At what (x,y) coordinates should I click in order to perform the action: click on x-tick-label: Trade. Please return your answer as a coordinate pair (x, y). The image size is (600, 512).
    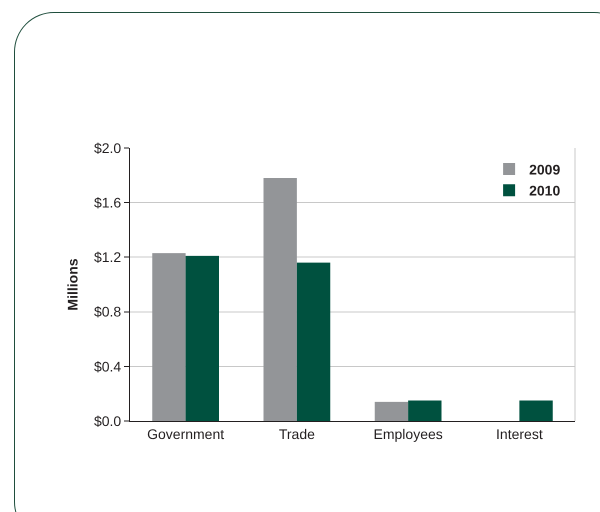
    Looking at the image, I should click on (297, 434).